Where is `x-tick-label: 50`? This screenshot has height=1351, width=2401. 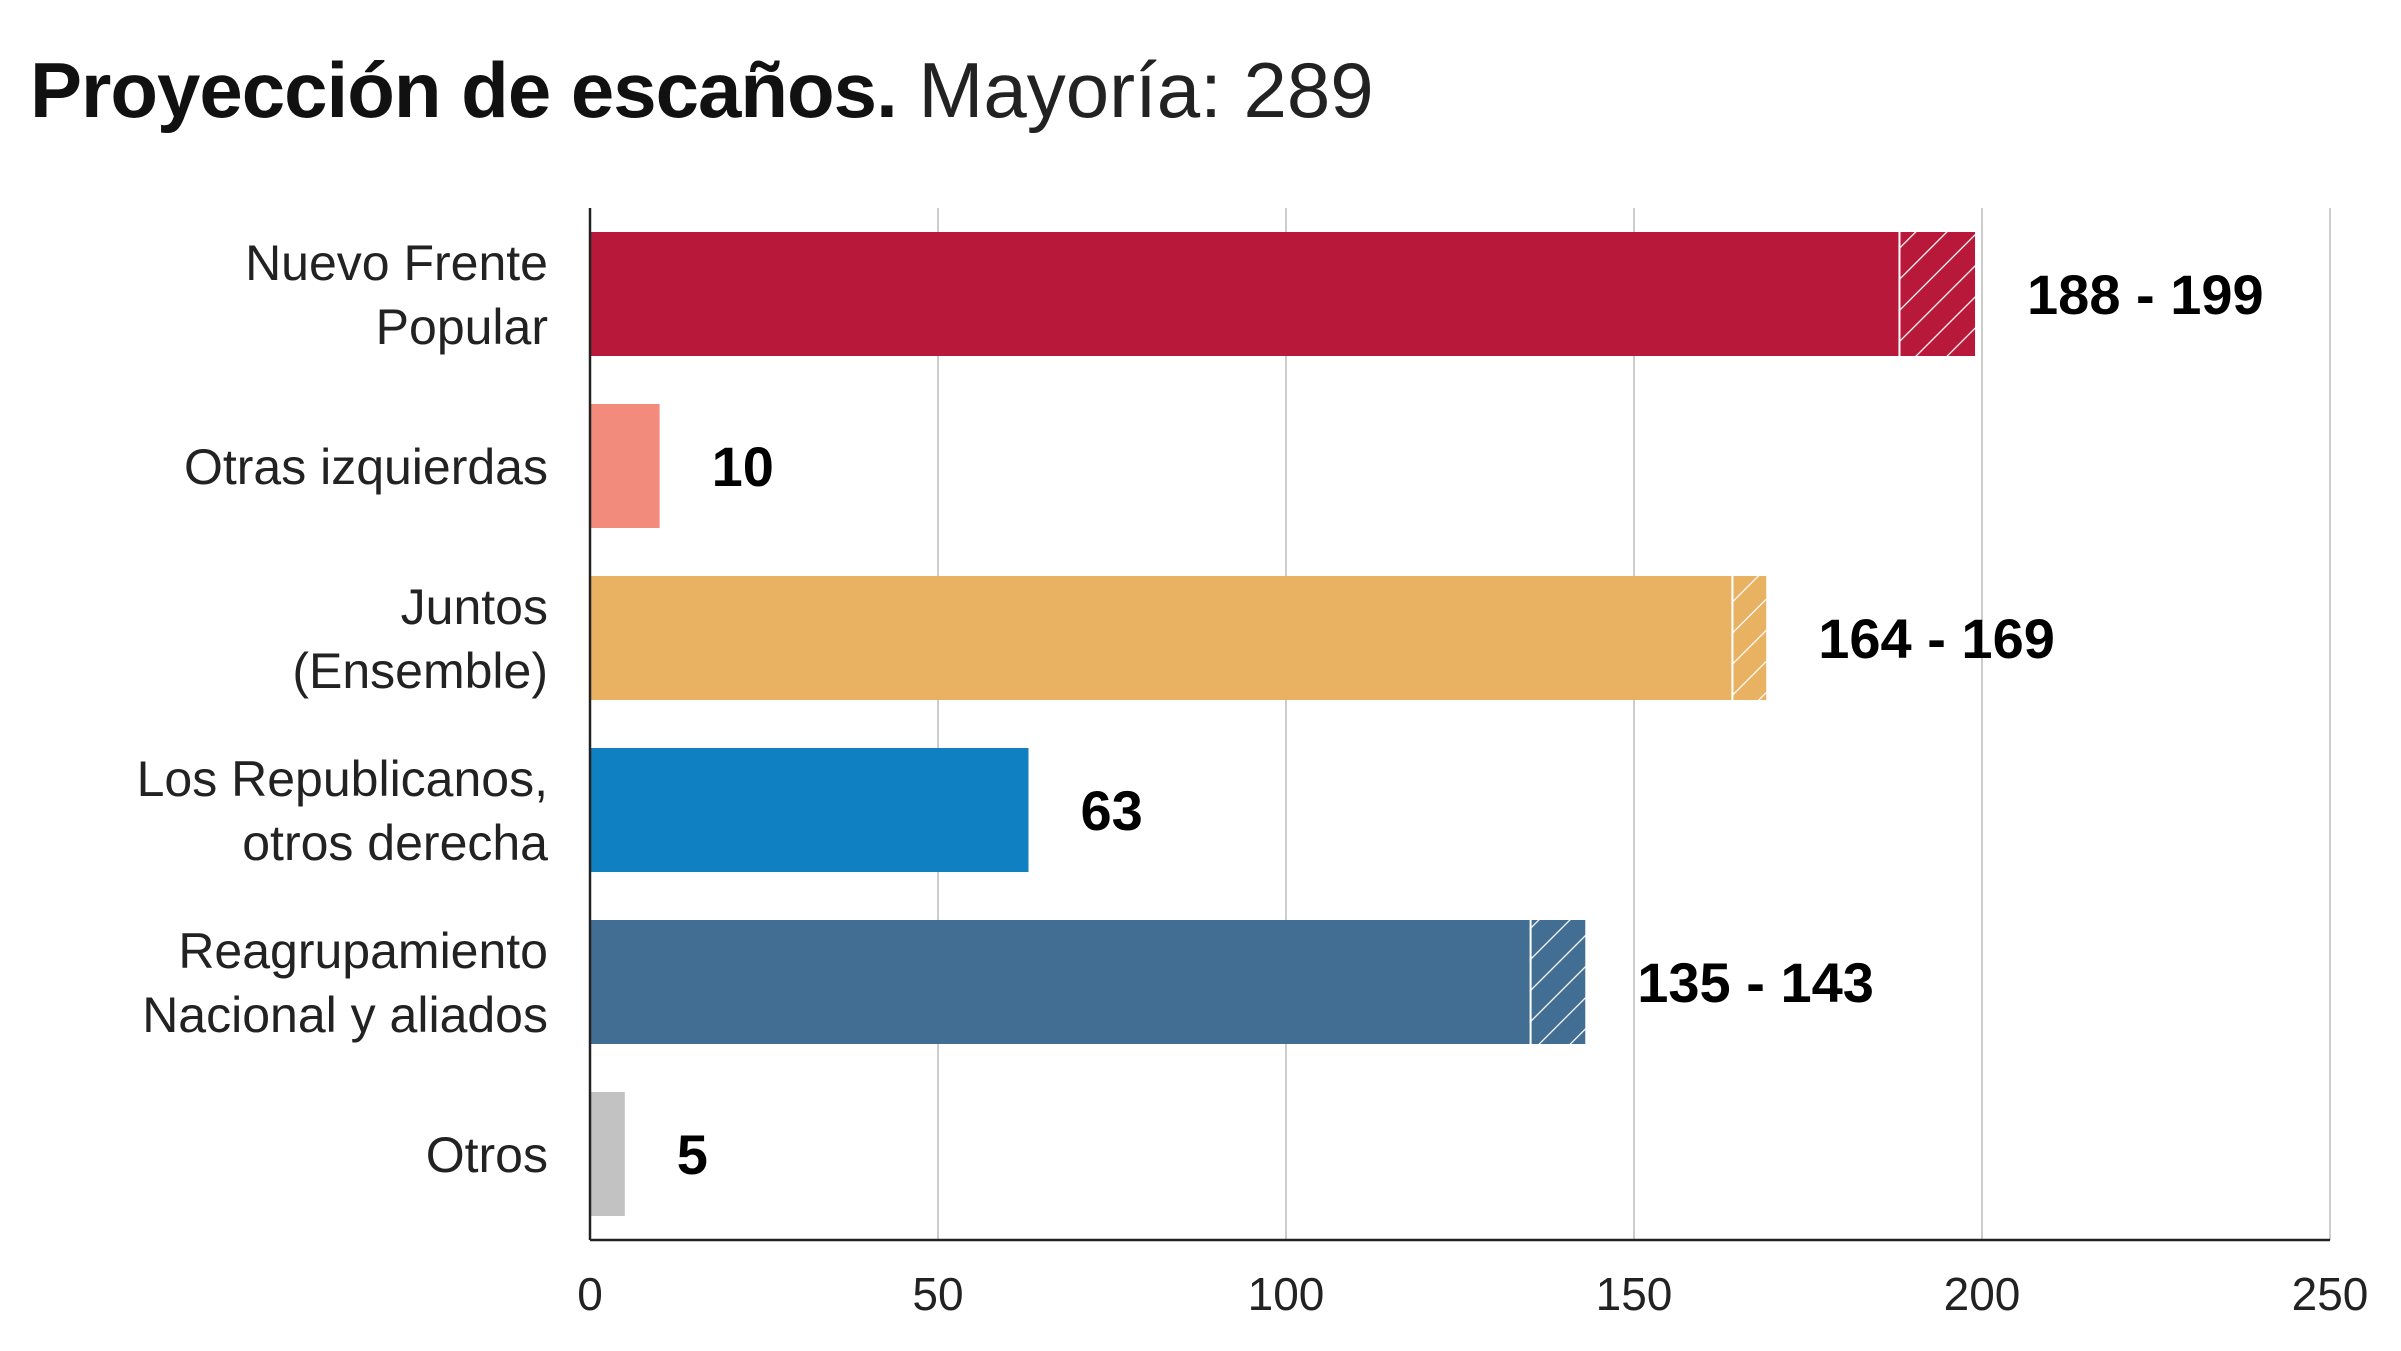
x-tick-label: 50 is located at coordinates (937, 1294).